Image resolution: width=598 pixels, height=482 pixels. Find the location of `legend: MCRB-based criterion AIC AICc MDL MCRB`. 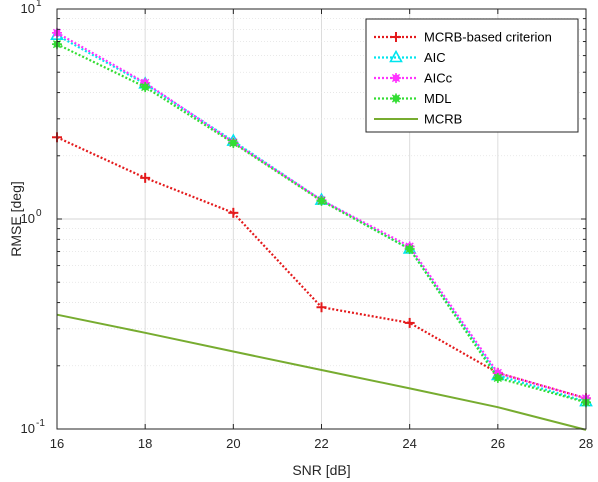

legend: MCRB-based criterion AIC AICc MDL MCRB is located at coordinates (472, 75).